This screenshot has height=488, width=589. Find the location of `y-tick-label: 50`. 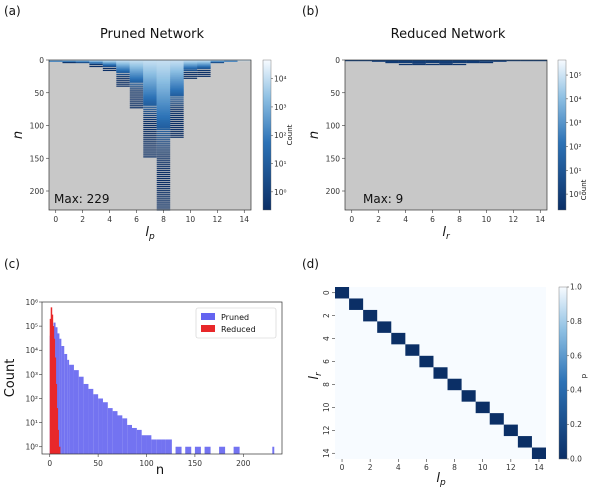

y-tick-label: 50 is located at coordinates (335, 93).